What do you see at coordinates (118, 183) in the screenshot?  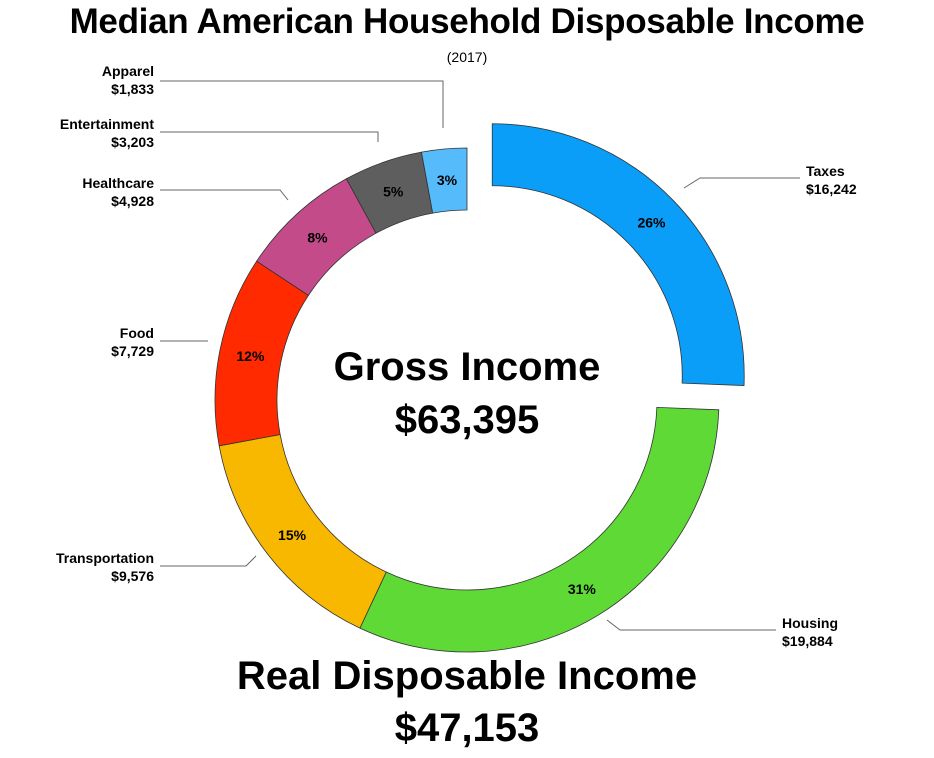 I see `slice-name: Healthcare` at bounding box center [118, 183].